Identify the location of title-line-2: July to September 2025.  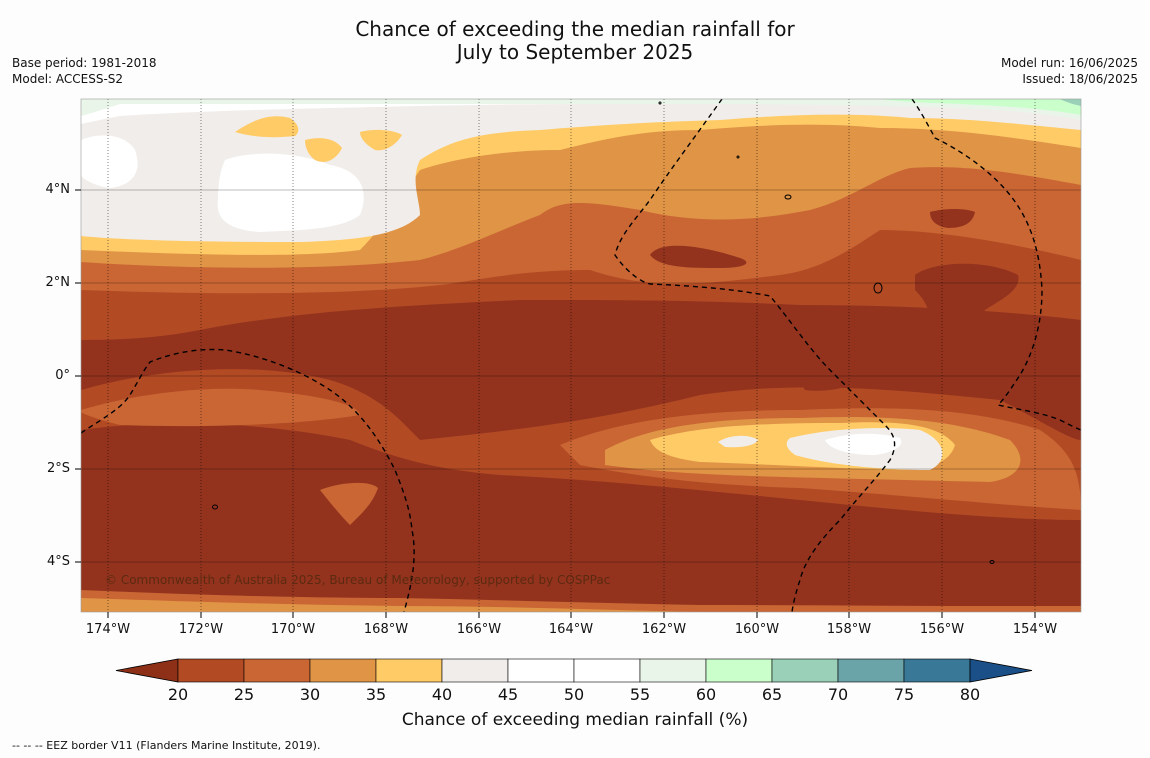
(575, 52).